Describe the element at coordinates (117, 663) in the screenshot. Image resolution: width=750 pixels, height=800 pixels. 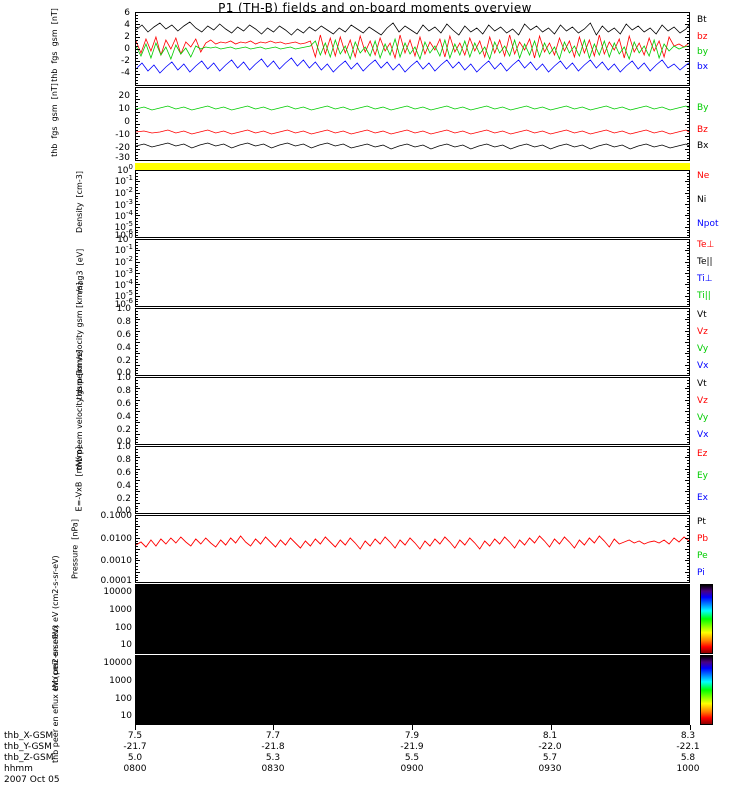
I see `ytick-p10-10000: 10000` at that location.